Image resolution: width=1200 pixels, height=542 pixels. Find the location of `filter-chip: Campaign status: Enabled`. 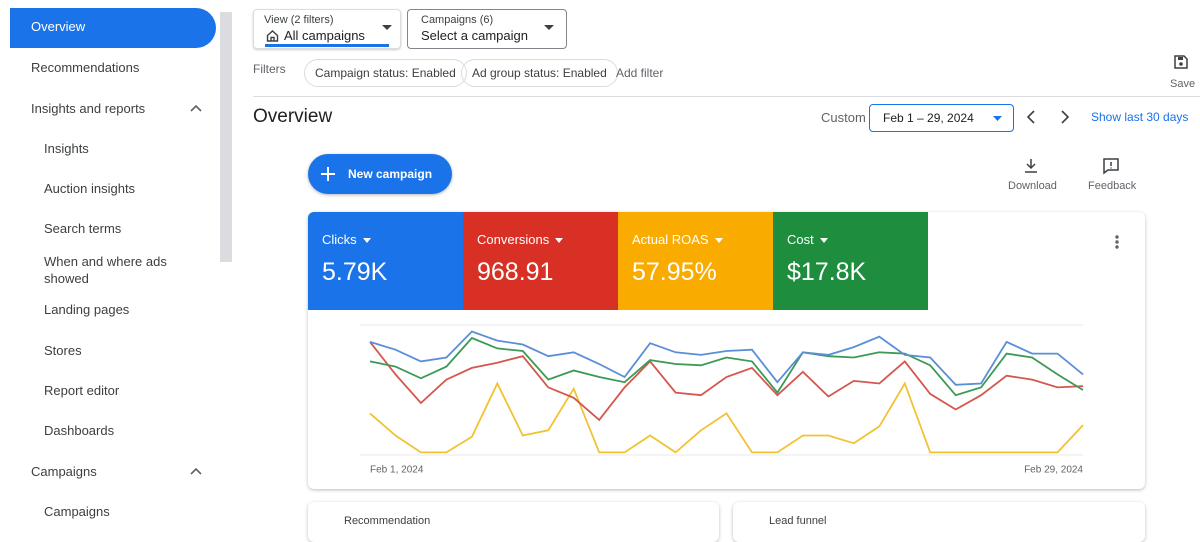

filter-chip: Campaign status: Enabled is located at coordinates (385, 73).